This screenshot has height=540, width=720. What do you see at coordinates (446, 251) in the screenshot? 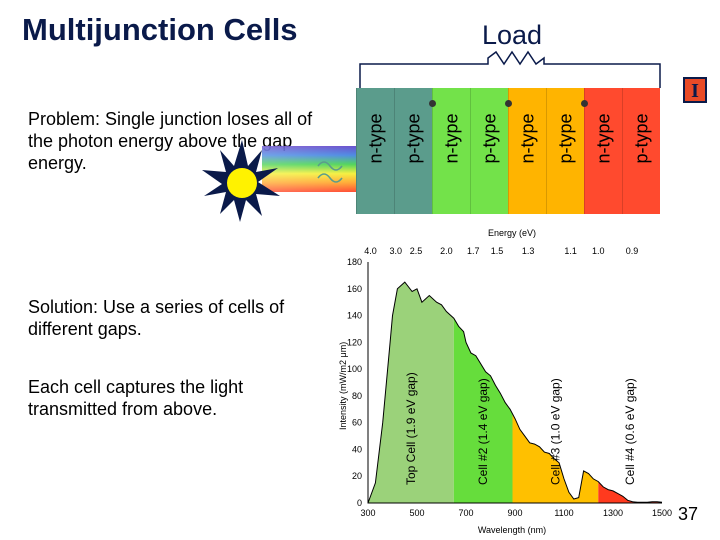
I see `energy-tick-label: 2.0` at bounding box center [446, 251].